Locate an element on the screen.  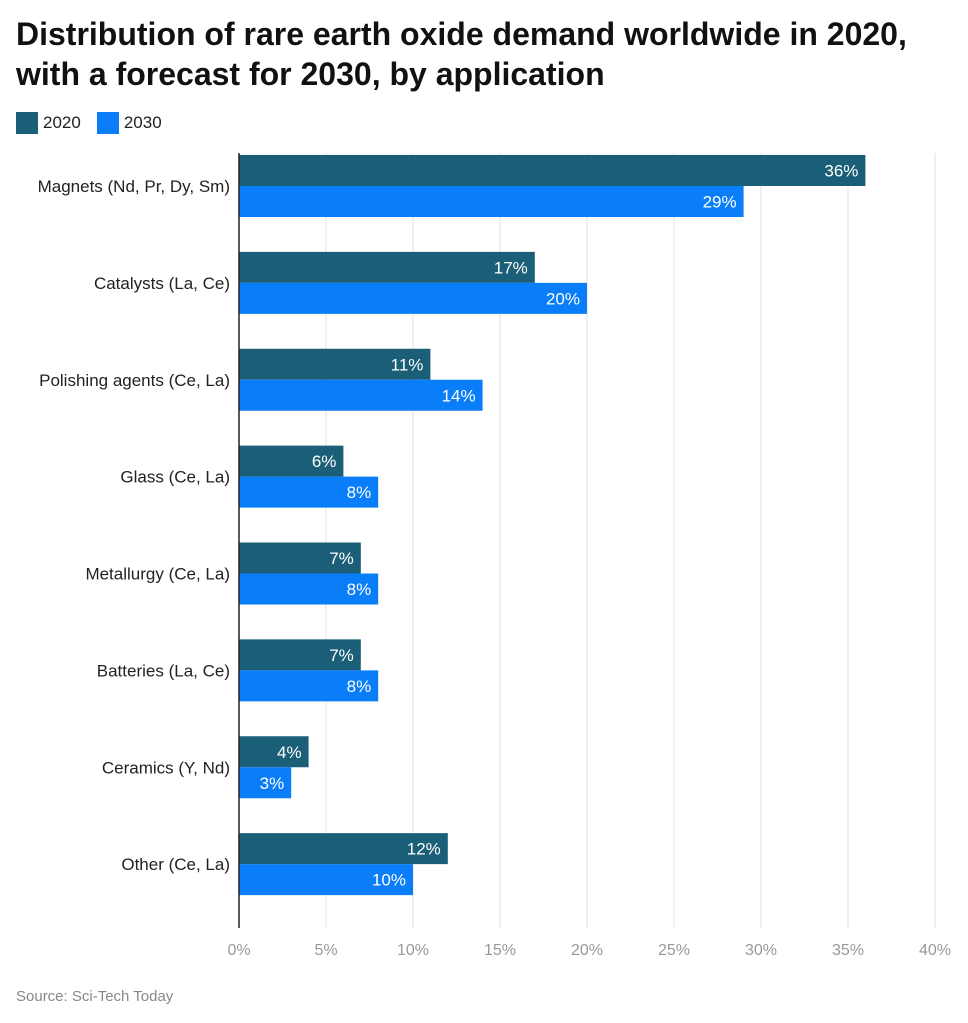
data-label: 12% is located at coordinates (424, 849).